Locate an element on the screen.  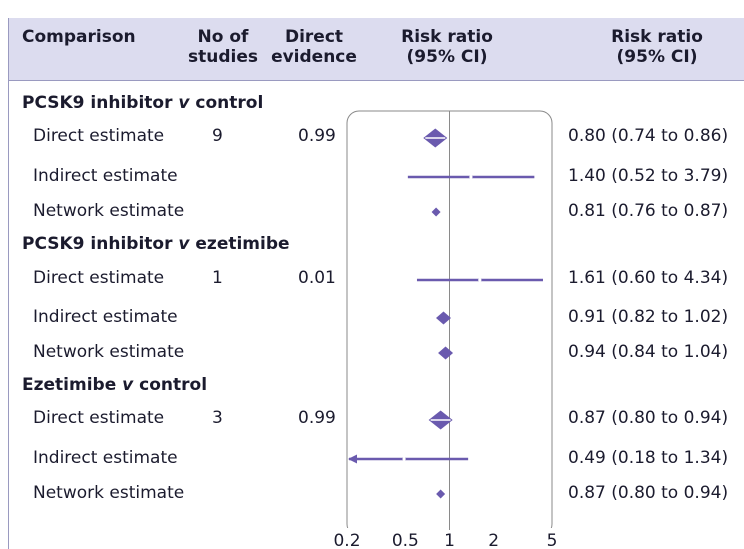
x-tick-label: 2 is located at coordinates (493, 540).